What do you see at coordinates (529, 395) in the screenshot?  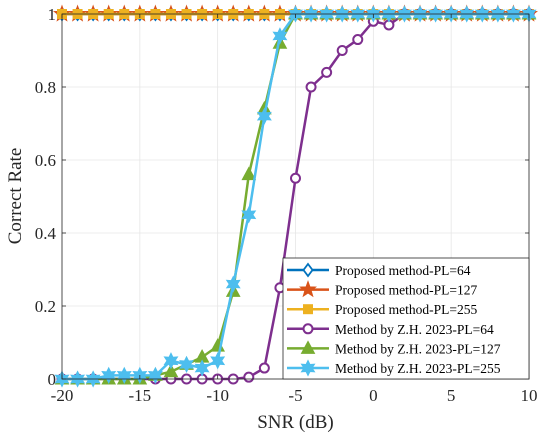 I see `x-tick-label: 10` at bounding box center [529, 395].